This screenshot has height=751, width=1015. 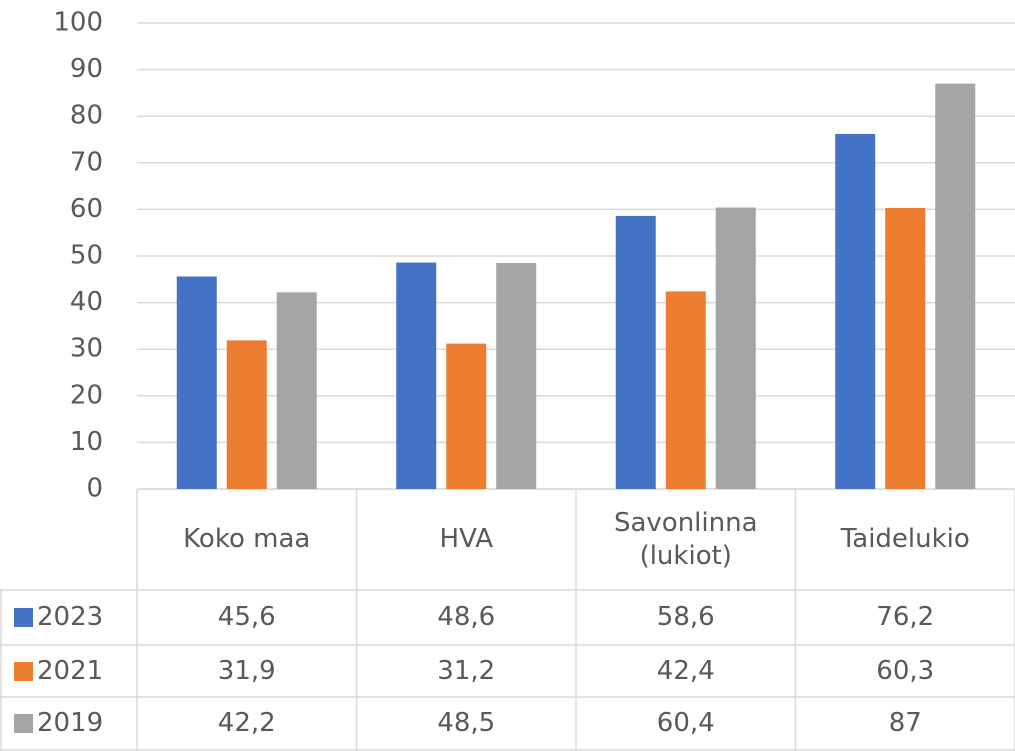 What do you see at coordinates (247, 539) in the screenshot?
I see `category-label: Koko maa` at bounding box center [247, 539].